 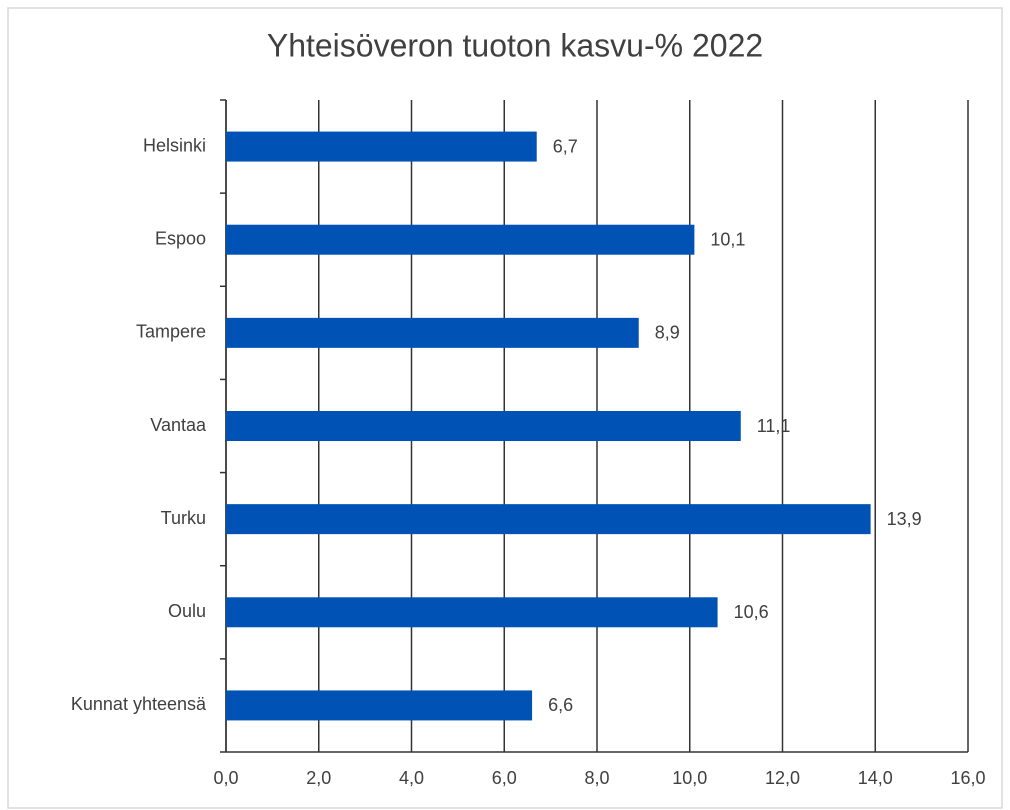 I want to click on x-tick-label: 8,0, so click(x=596, y=778).